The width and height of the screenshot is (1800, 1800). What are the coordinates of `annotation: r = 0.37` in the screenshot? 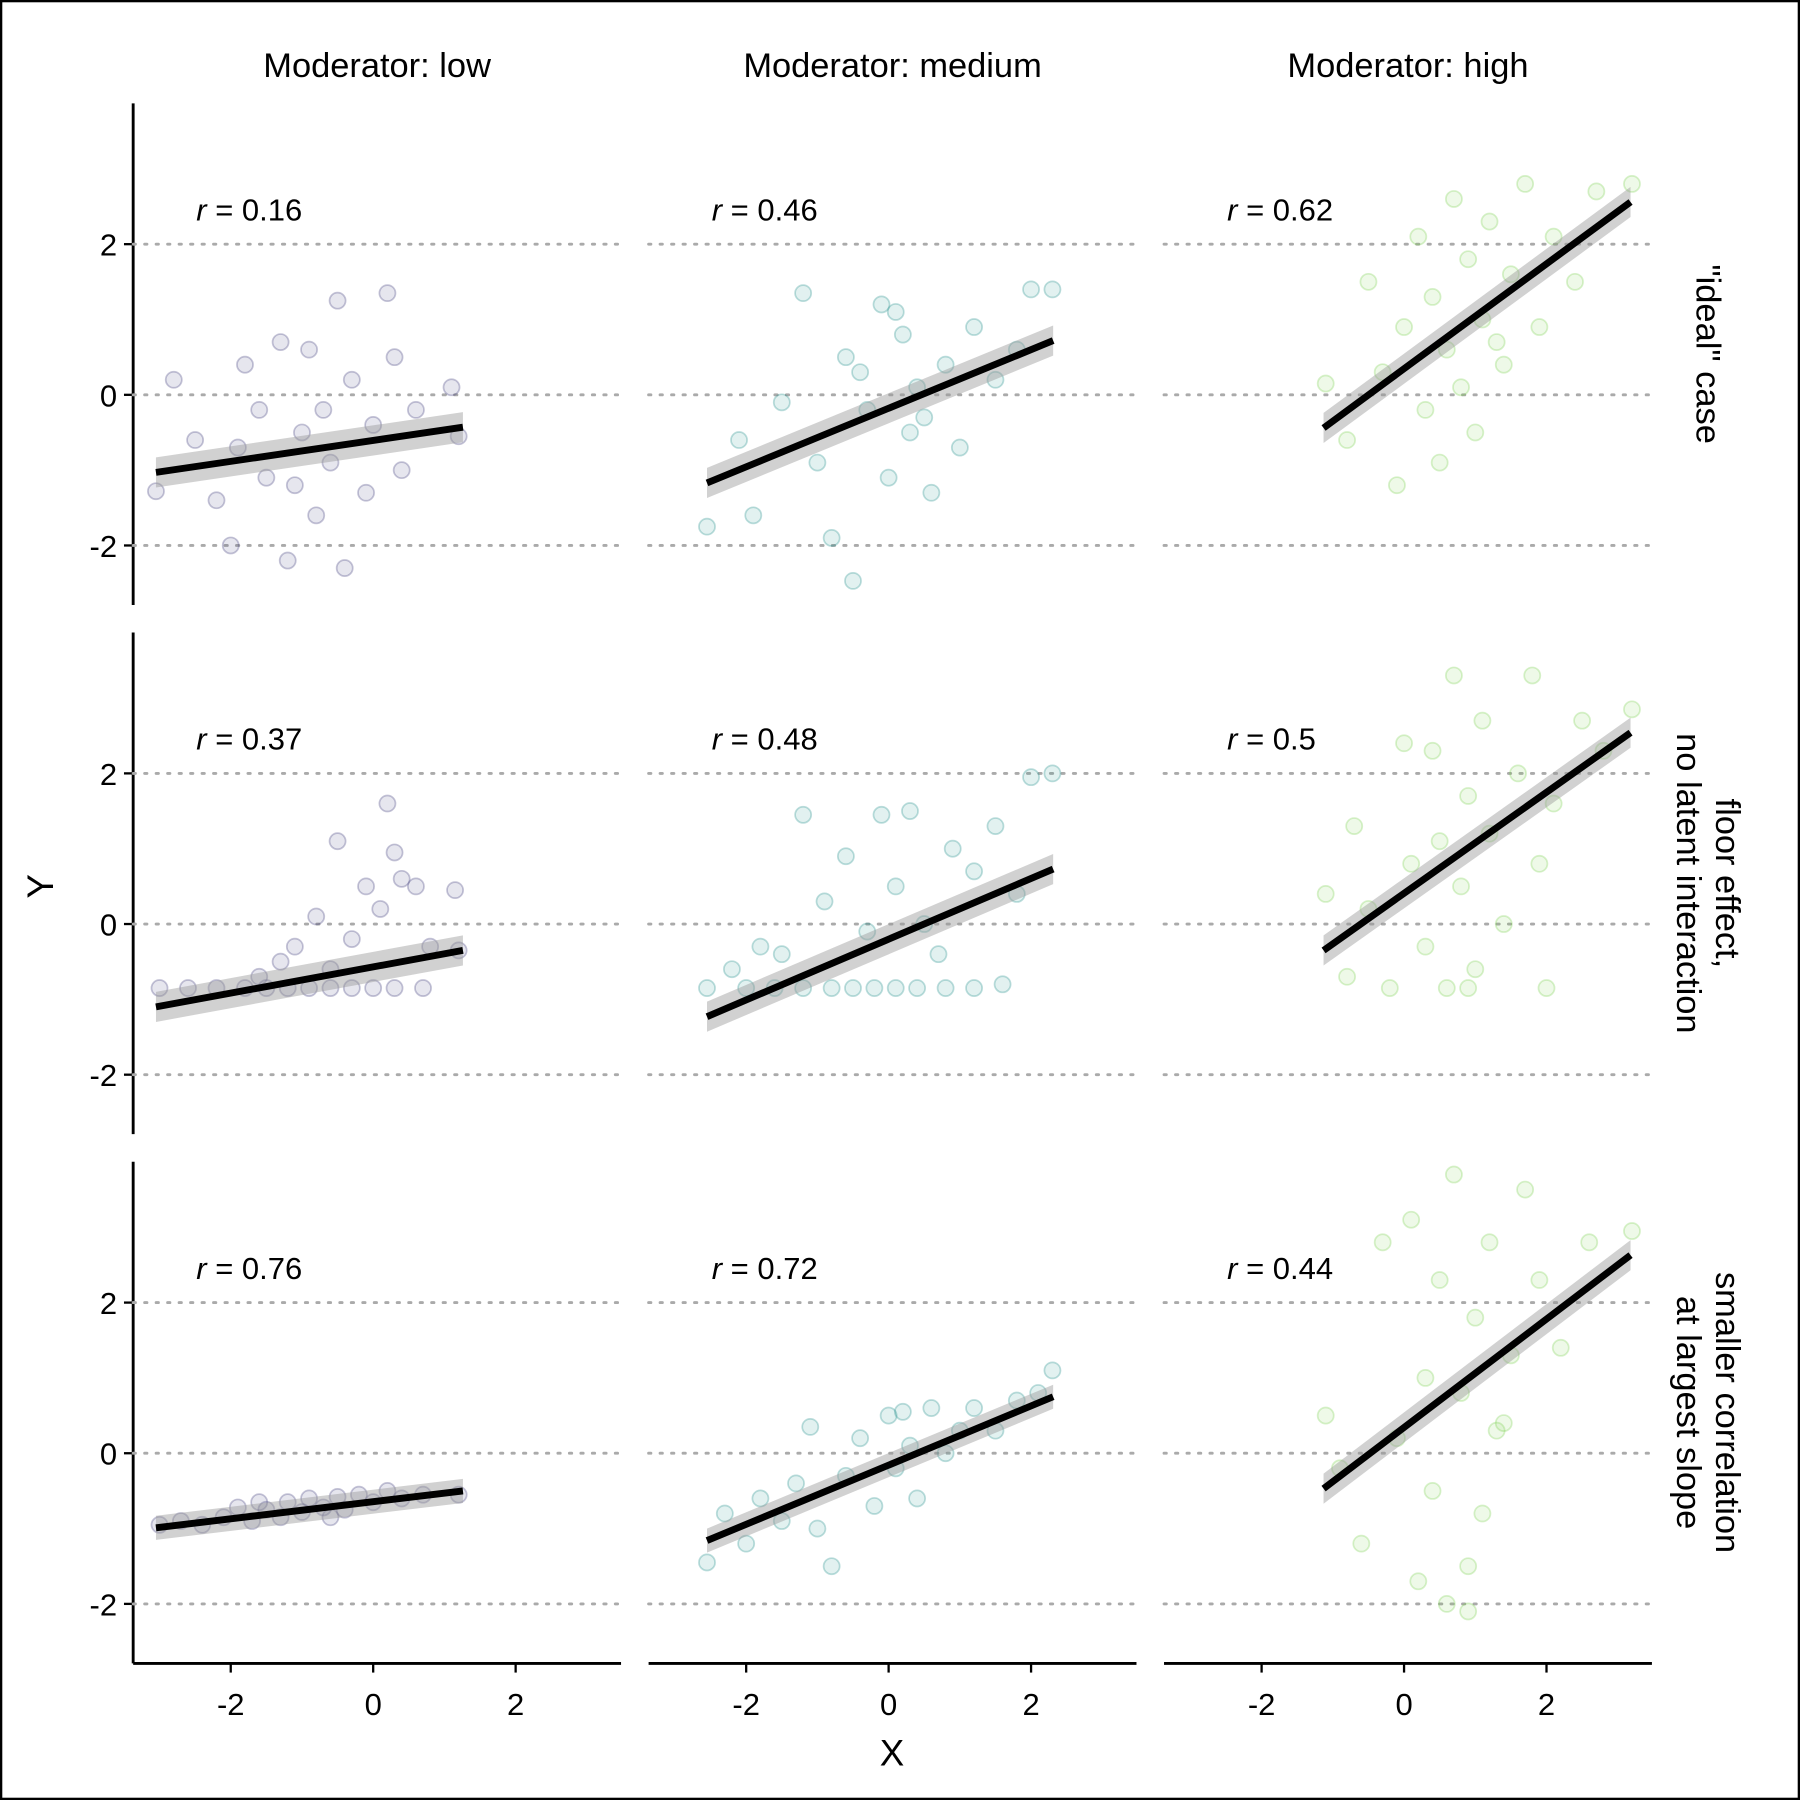 It's located at (249, 739).